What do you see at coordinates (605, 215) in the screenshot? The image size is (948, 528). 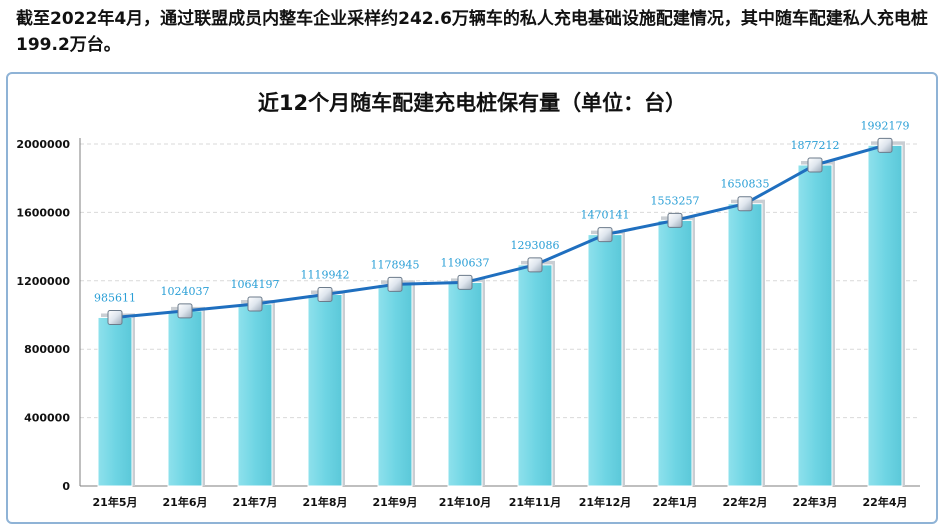 I see `data-label: 1470141` at bounding box center [605, 215].